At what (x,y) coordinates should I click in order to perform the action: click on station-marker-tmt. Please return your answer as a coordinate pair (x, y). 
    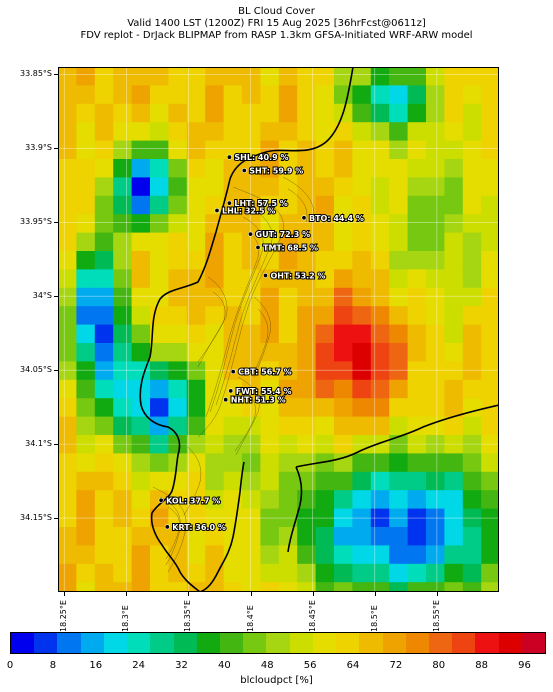
    Looking at the image, I should click on (258, 247).